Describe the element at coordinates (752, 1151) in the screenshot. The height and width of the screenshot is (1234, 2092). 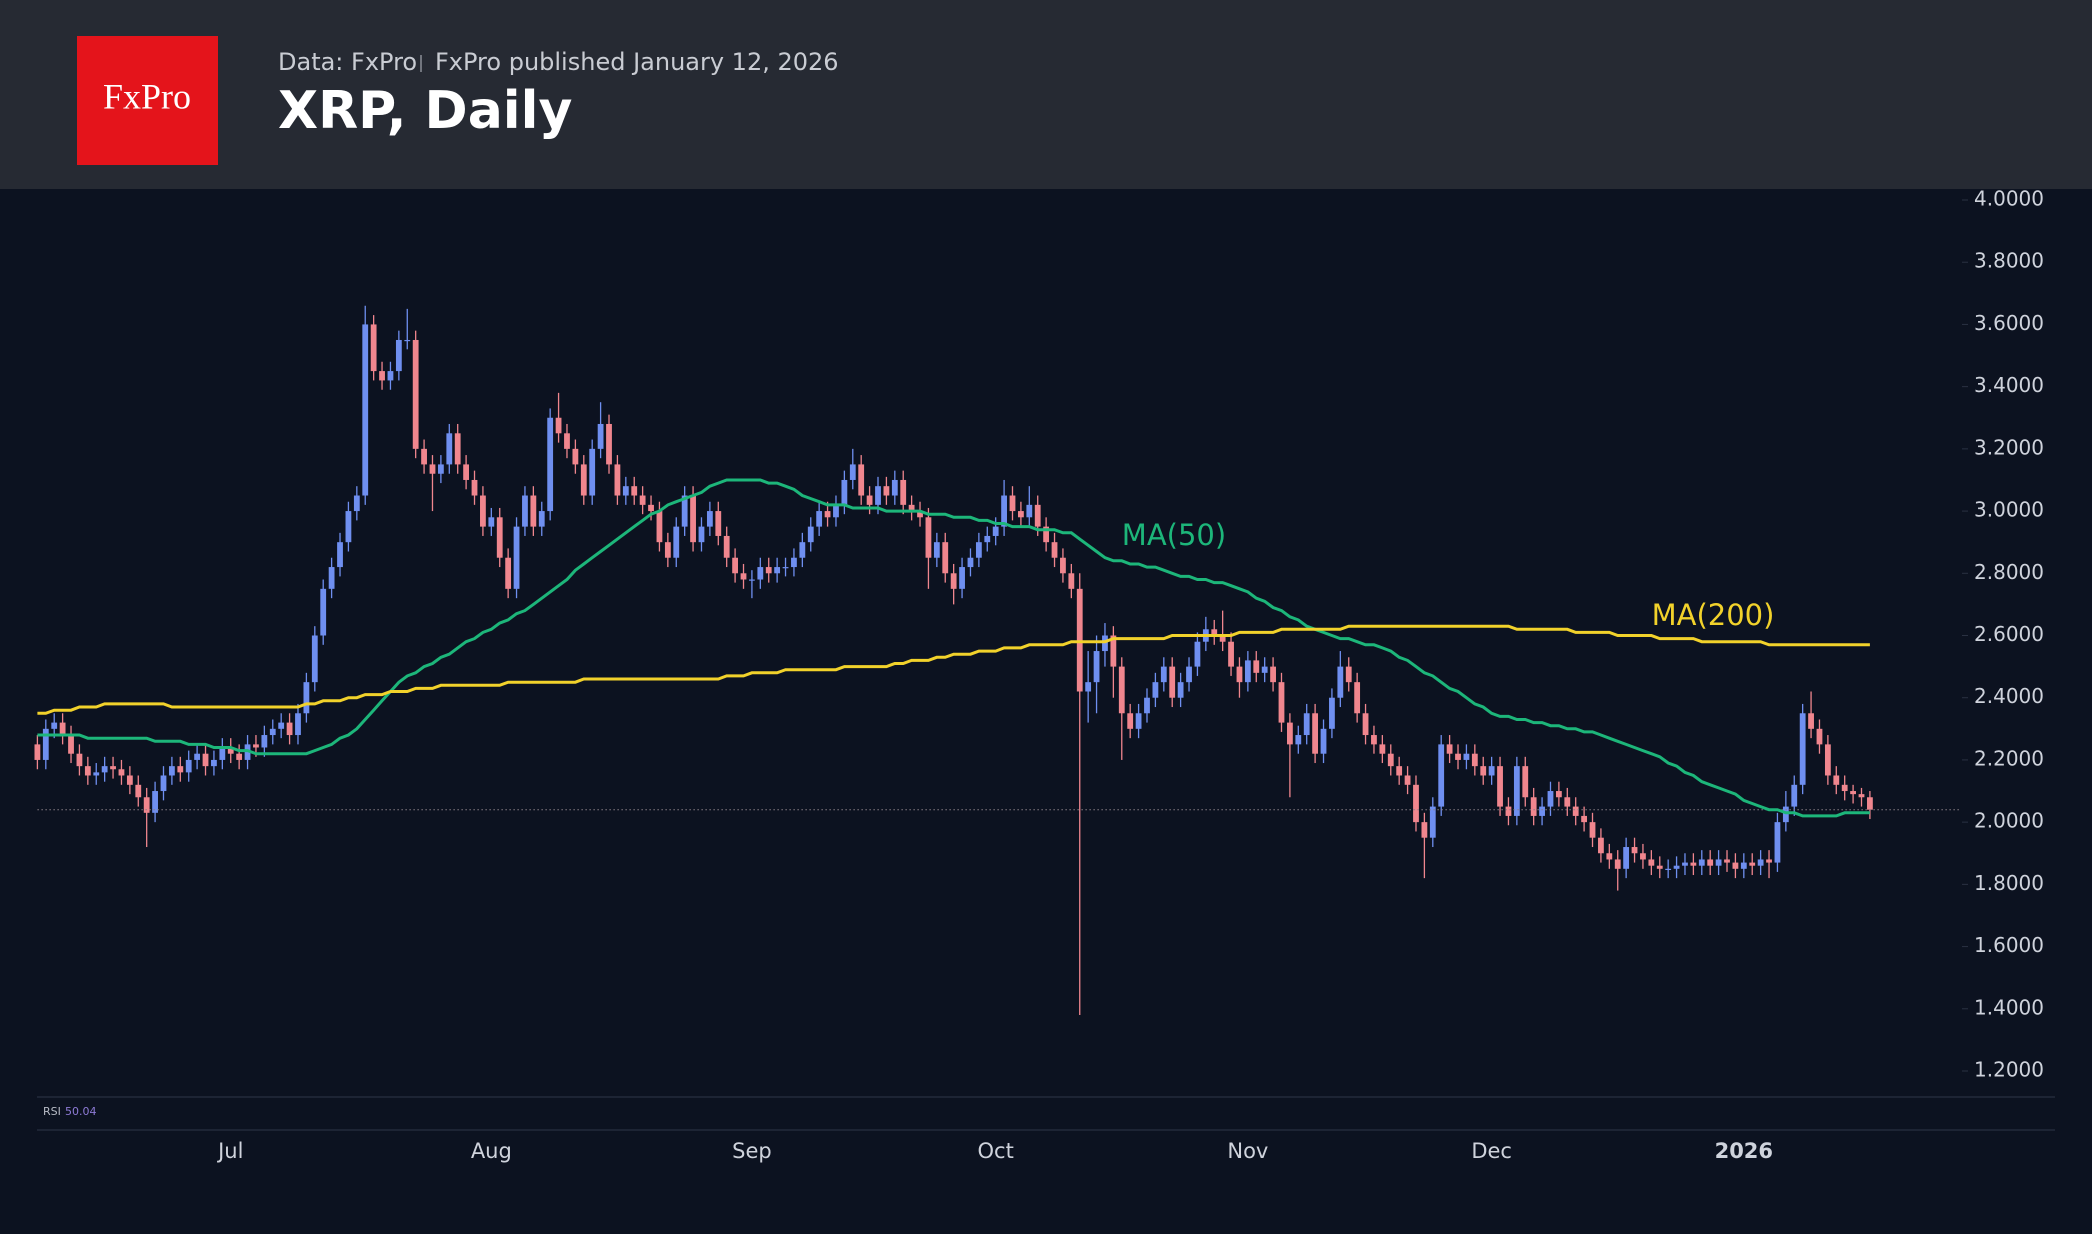
I see `x-tick-label: Sep` at that location.